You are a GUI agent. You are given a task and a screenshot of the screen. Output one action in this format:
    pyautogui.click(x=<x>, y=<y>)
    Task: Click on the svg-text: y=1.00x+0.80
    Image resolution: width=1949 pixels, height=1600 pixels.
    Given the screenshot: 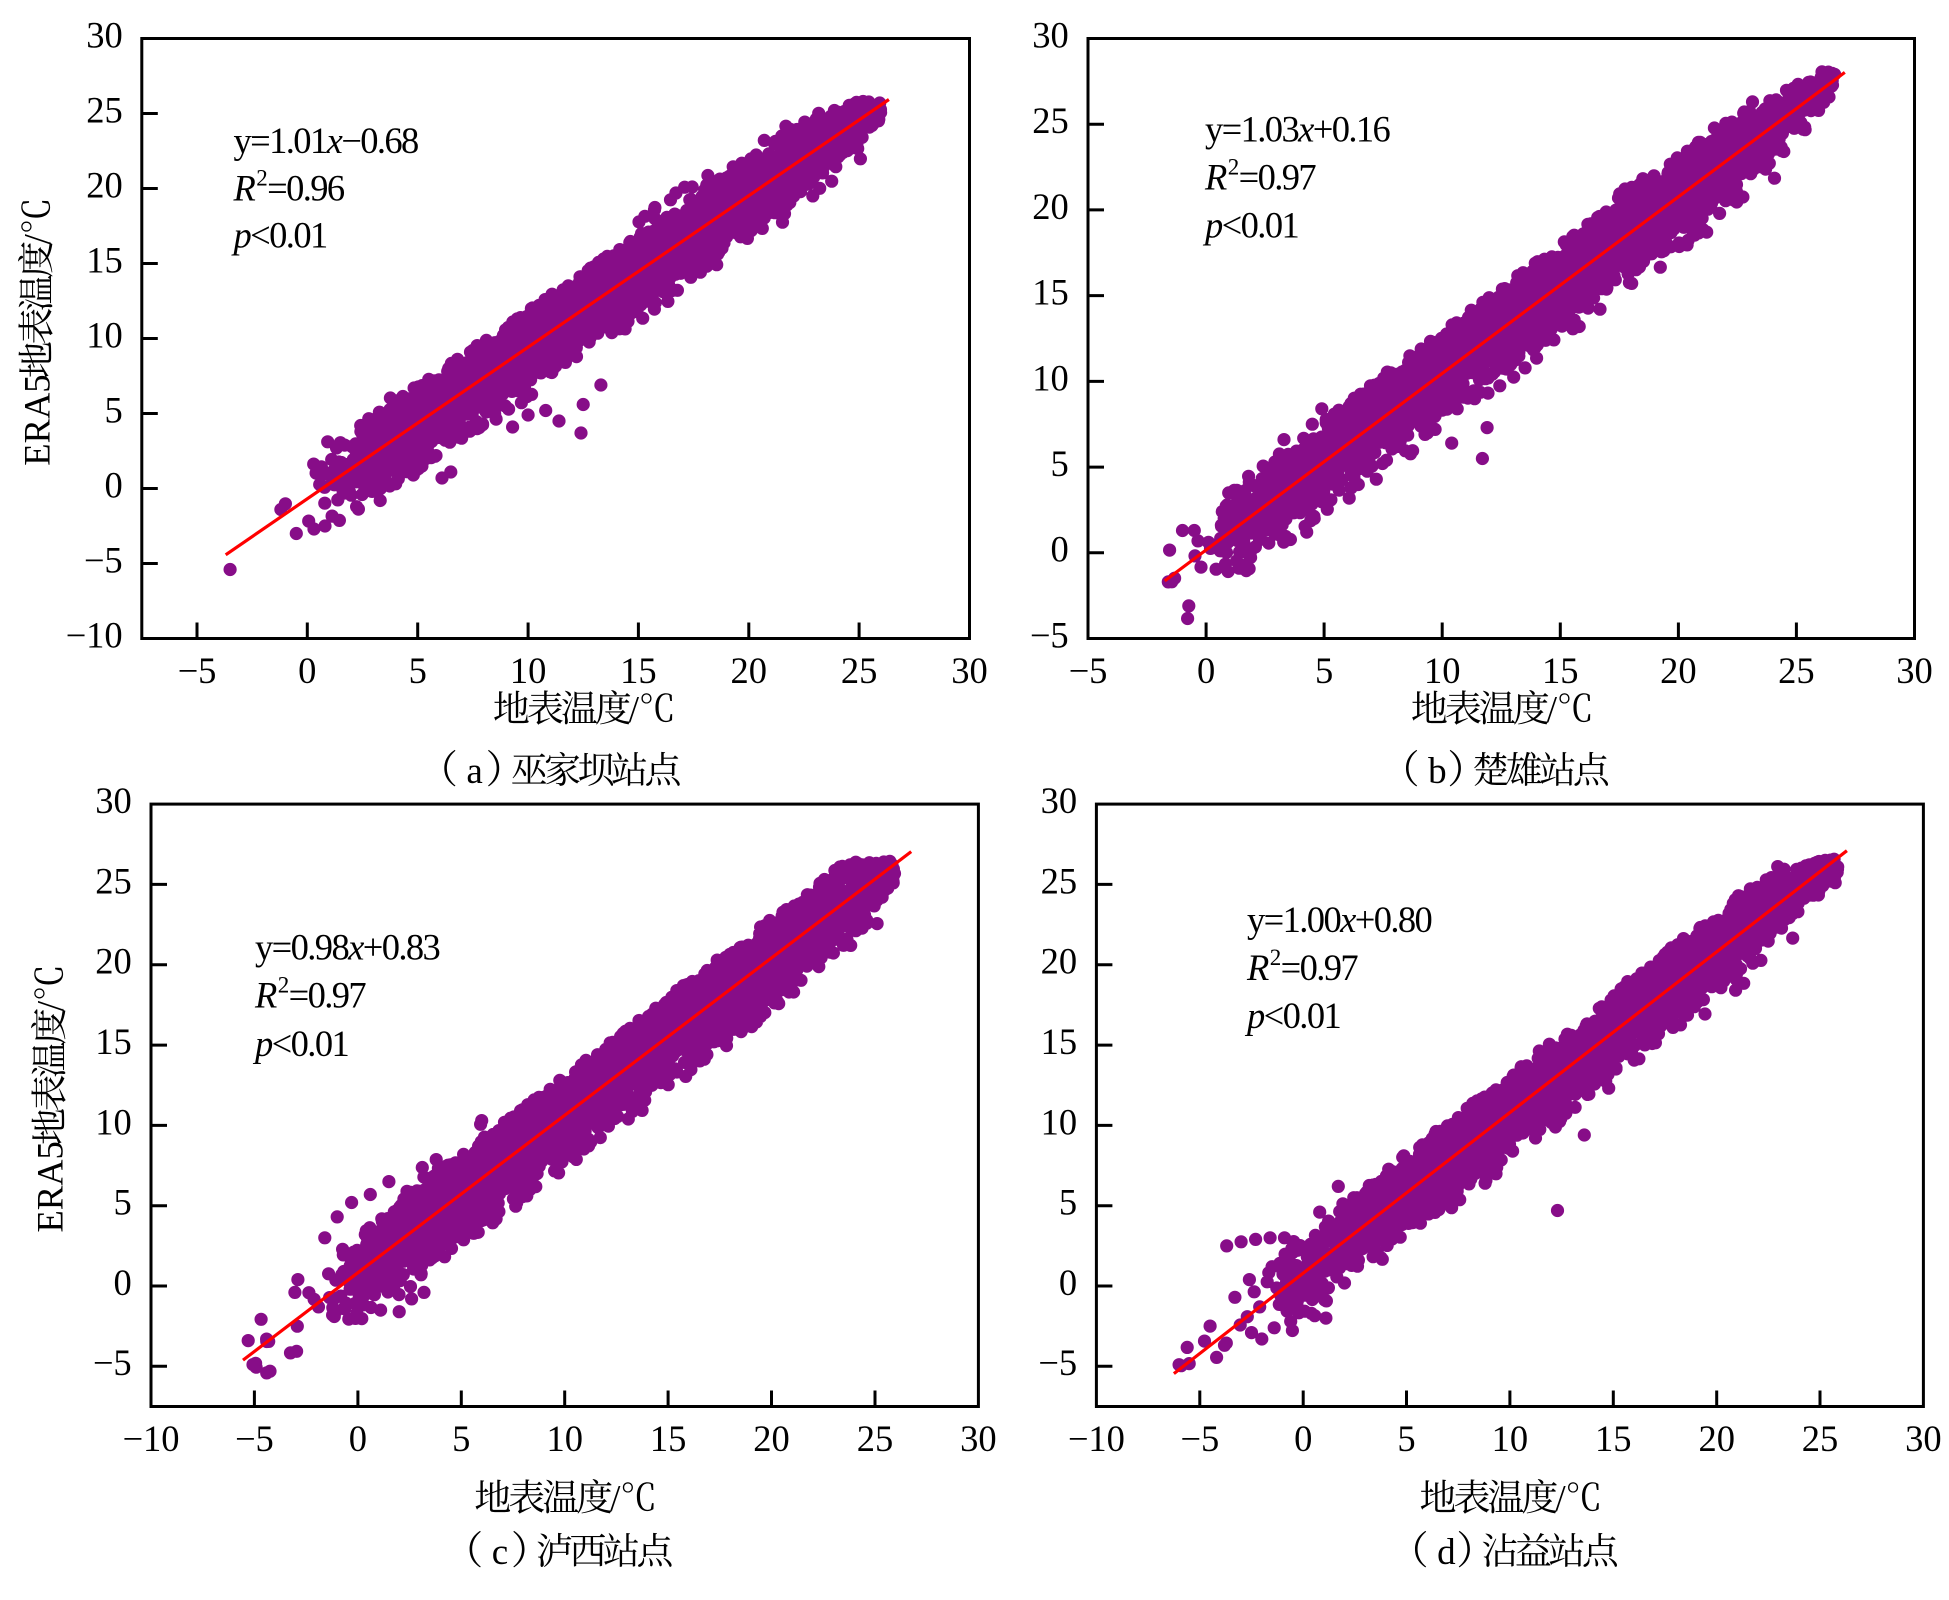 What is the action you would take?
    pyautogui.click(x=1339, y=919)
    